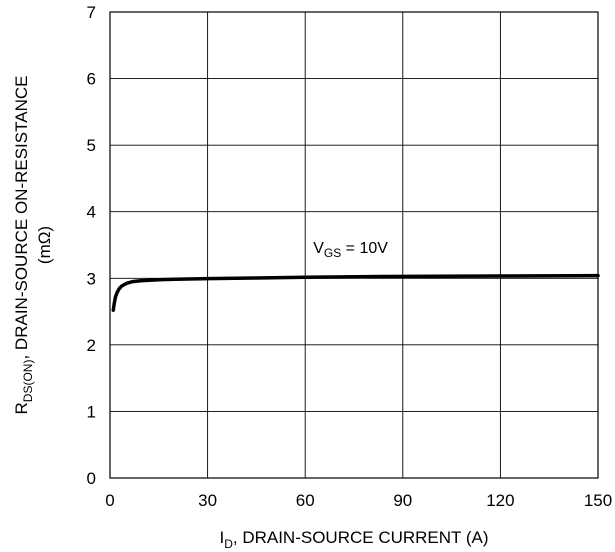  I want to click on x-tick-label: 120, so click(500, 500).